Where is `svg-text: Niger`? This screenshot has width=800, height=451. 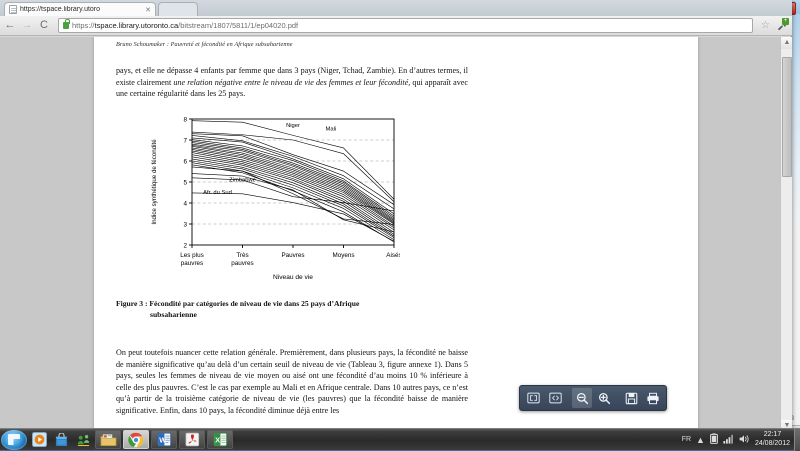 svg-text: Niger is located at coordinates (293, 126).